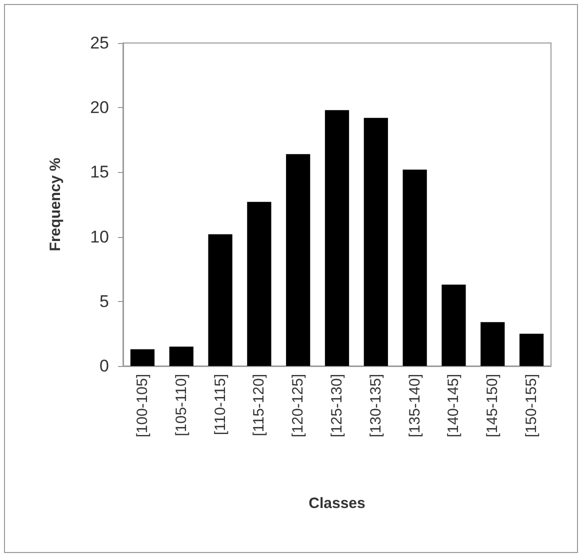  What do you see at coordinates (55, 205) in the screenshot?
I see `y-axis-title: Frequency %` at bounding box center [55, 205].